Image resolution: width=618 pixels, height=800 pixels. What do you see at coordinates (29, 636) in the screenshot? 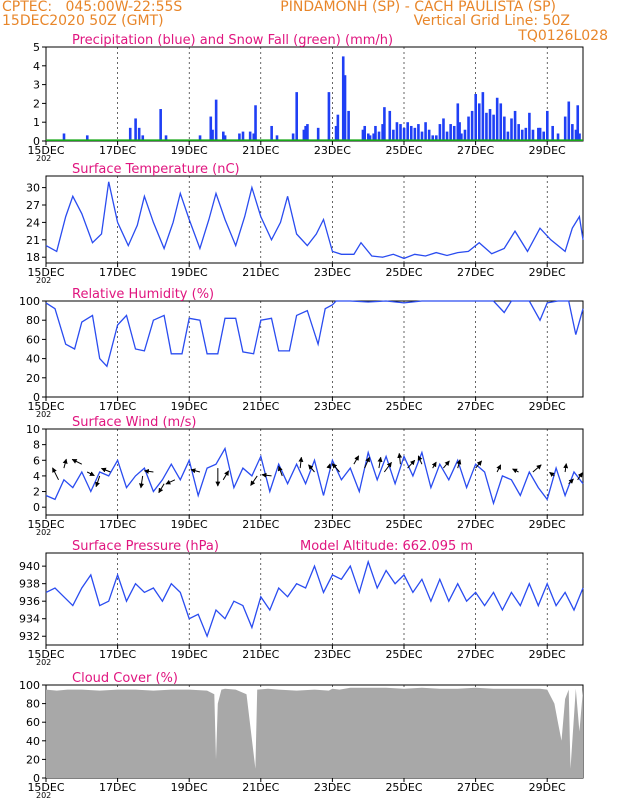
I see `y-tick-label: 932` at bounding box center [29, 636].